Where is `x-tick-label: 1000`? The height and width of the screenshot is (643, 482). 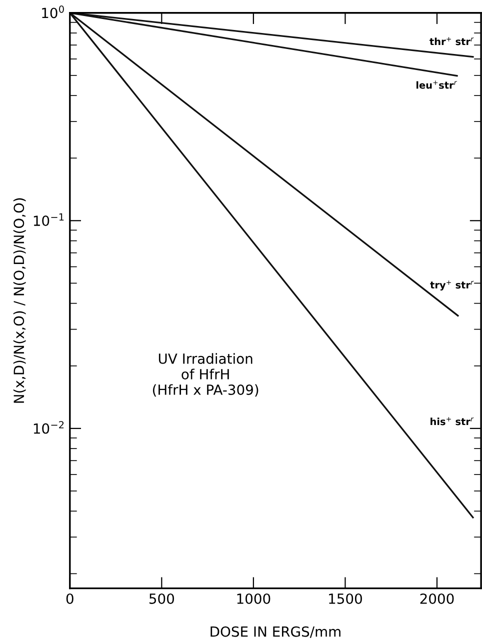 x-tick-label: 1000 is located at coordinates (253, 598).